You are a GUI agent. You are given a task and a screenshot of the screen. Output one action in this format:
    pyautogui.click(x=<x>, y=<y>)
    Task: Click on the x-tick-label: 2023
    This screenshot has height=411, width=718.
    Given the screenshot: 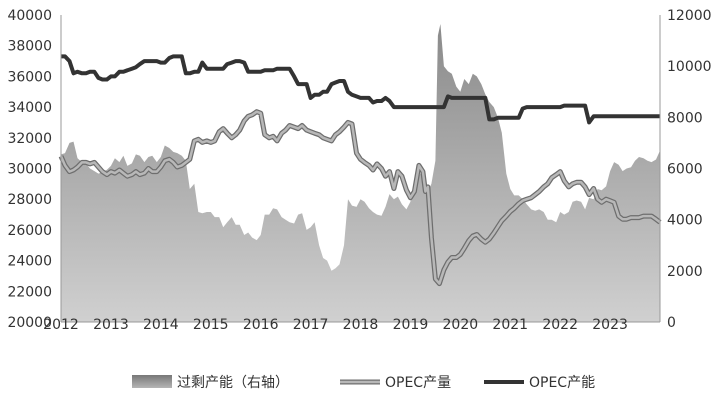 What is the action you would take?
    pyautogui.click(x=610, y=325)
    